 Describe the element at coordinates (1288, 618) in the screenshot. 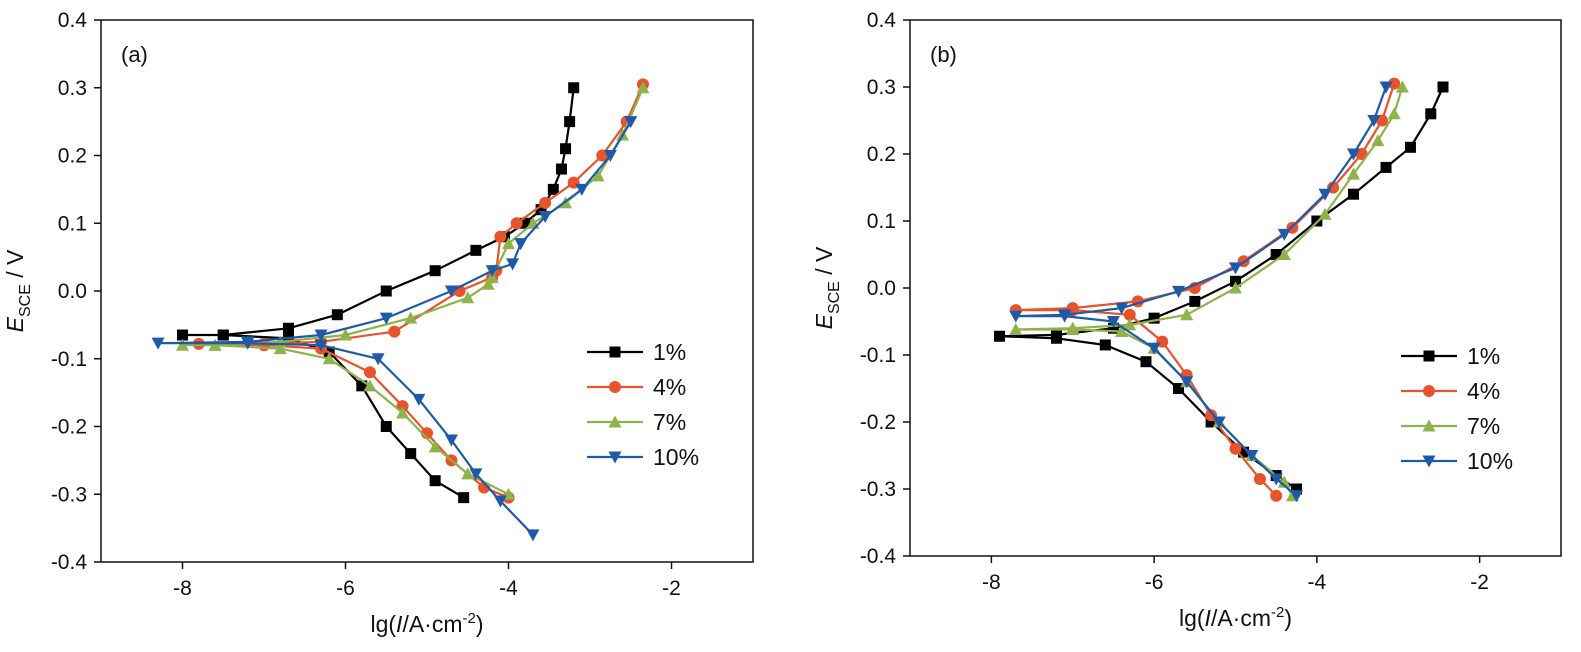

I see `x-axis-title-close: )` at that location.